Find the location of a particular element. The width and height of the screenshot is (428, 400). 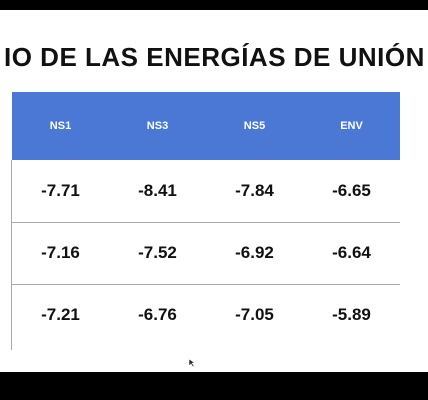

column-header: ENV is located at coordinates (351, 126).